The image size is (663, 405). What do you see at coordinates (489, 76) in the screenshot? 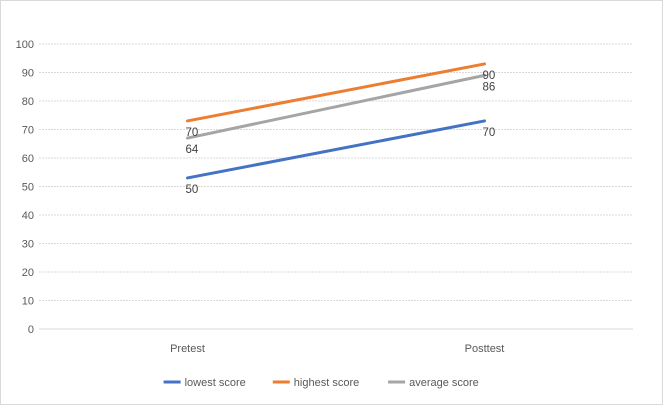
I see `data-label: 90` at bounding box center [489, 76].